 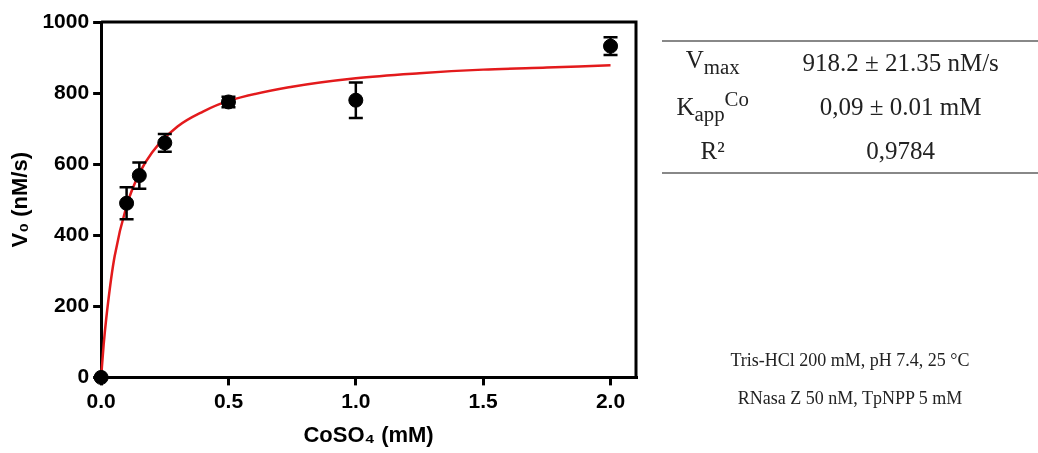 What do you see at coordinates (712, 151) in the screenshot?
I see `text: R²` at bounding box center [712, 151].